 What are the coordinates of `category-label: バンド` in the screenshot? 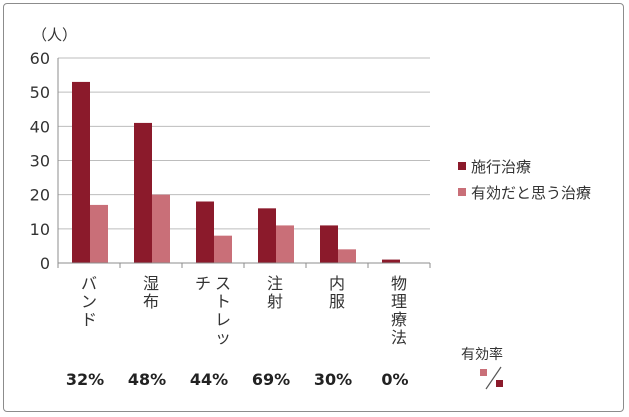 It's located at (89, 301).